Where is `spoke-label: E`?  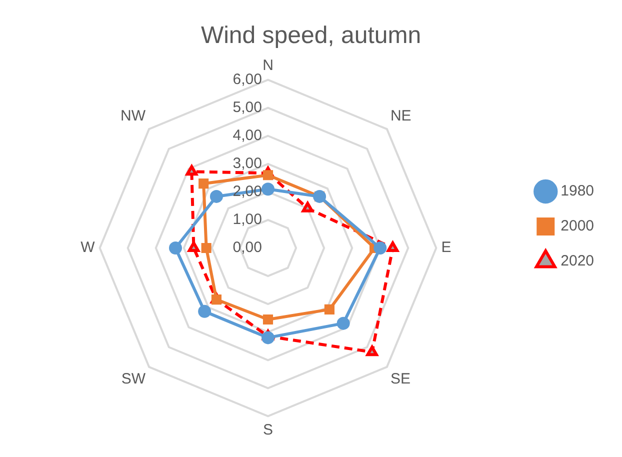 spoke-label: E is located at coordinates (446, 247).